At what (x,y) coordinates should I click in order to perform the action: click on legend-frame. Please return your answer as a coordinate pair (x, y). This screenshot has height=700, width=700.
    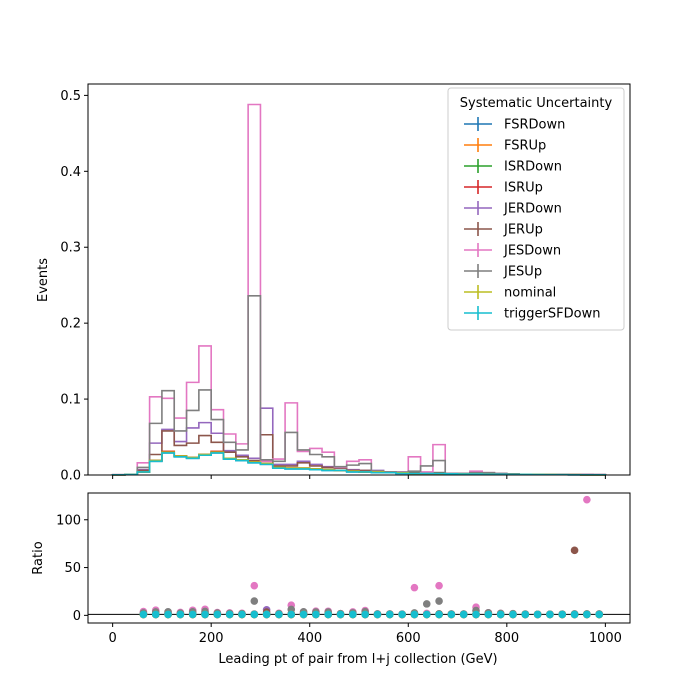
    Looking at the image, I should click on (536, 209).